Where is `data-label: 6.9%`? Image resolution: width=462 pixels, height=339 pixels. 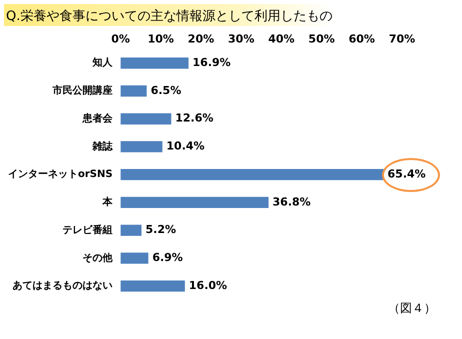 data-label: 6.9% is located at coordinates (167, 257).